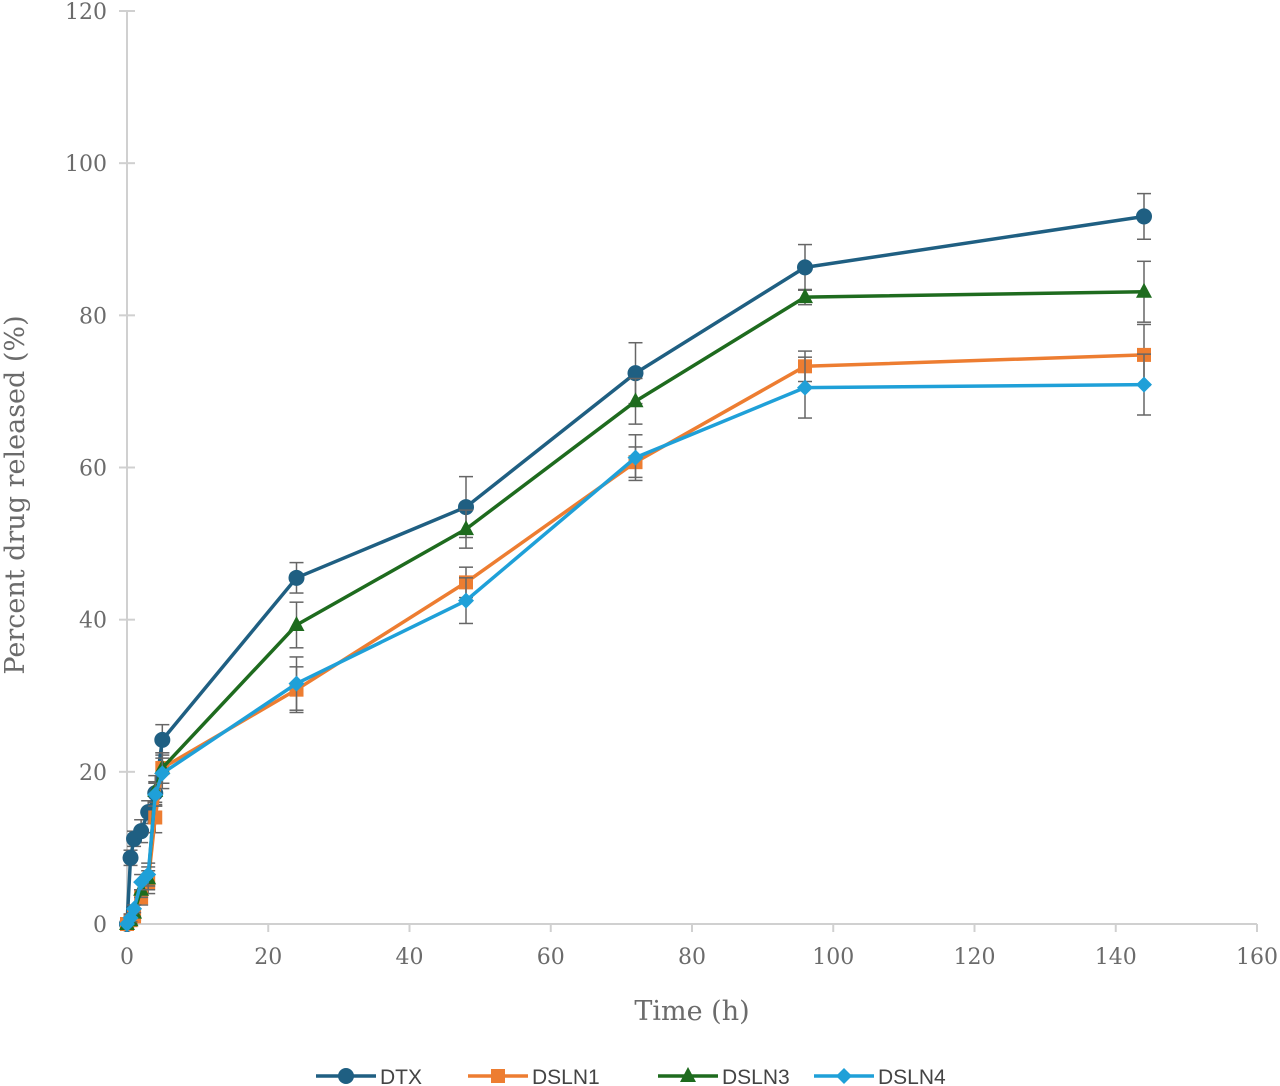  Describe the element at coordinates (93, 621) in the screenshot. I see `y-tick-label: 40` at that location.